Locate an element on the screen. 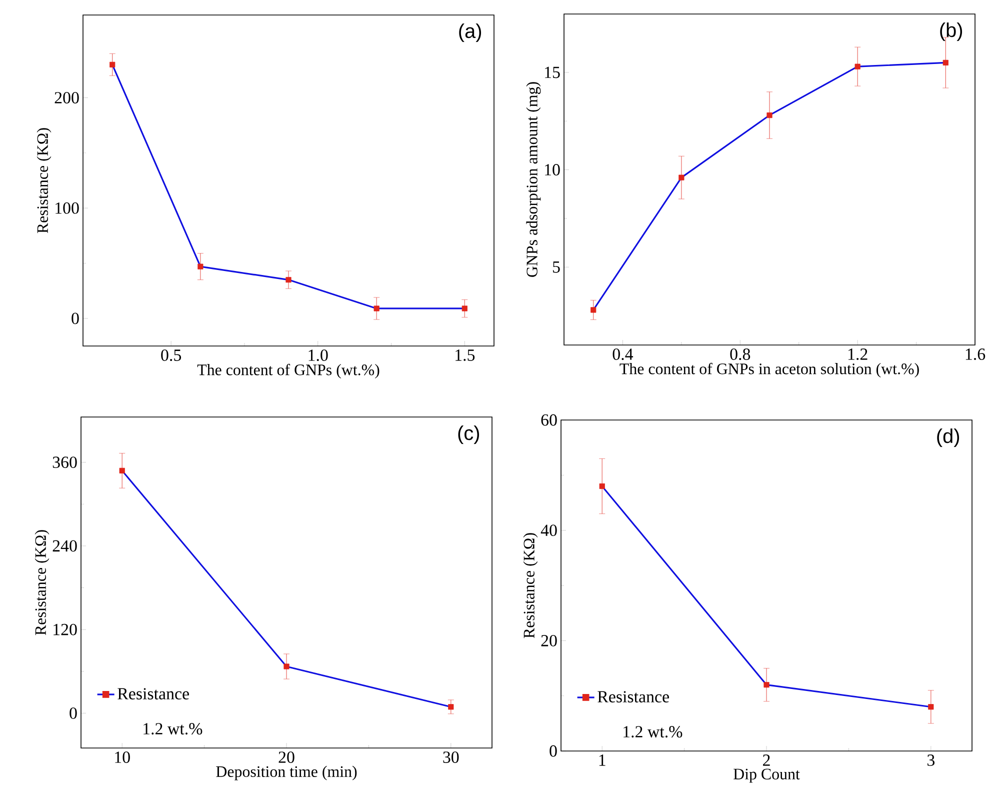  y-tick-label: 20 is located at coordinates (549, 640).